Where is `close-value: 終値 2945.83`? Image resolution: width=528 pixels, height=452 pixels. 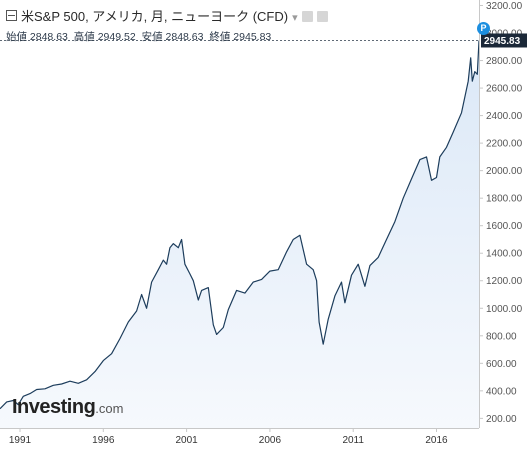
close-value: 終値 2945.83 is located at coordinates (240, 37).